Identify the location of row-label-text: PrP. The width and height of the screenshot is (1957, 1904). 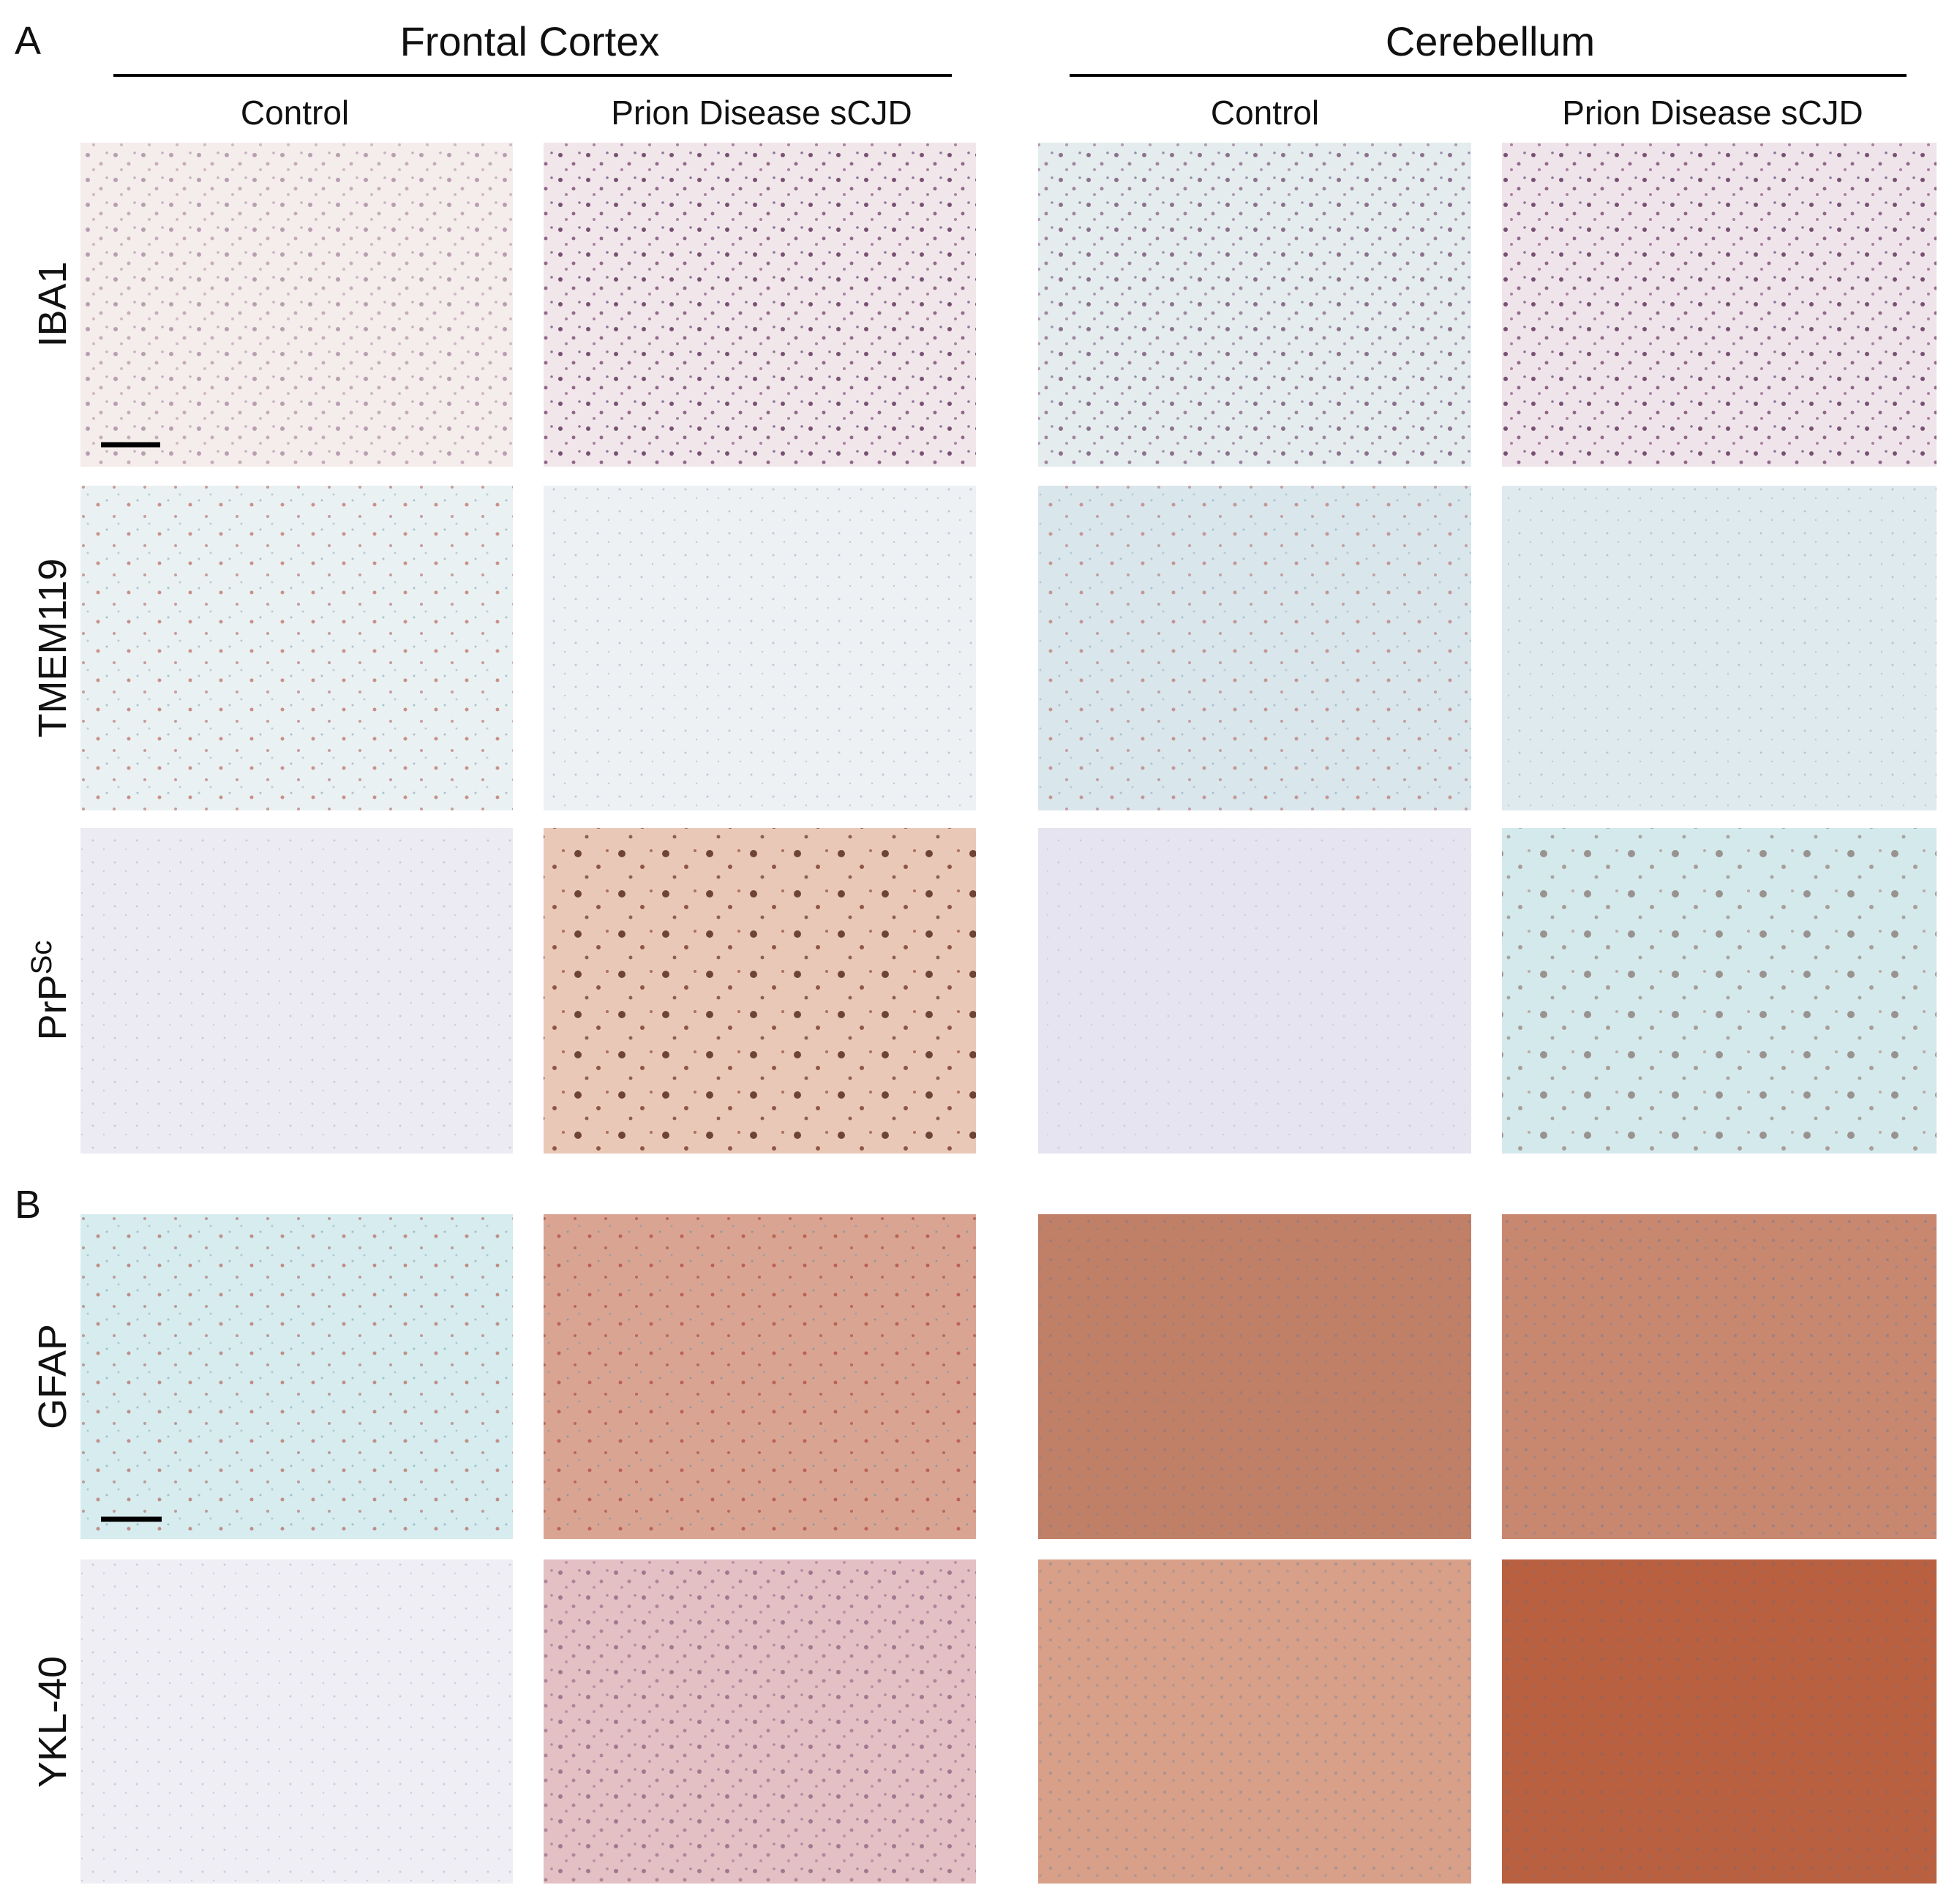
(53, 1007).